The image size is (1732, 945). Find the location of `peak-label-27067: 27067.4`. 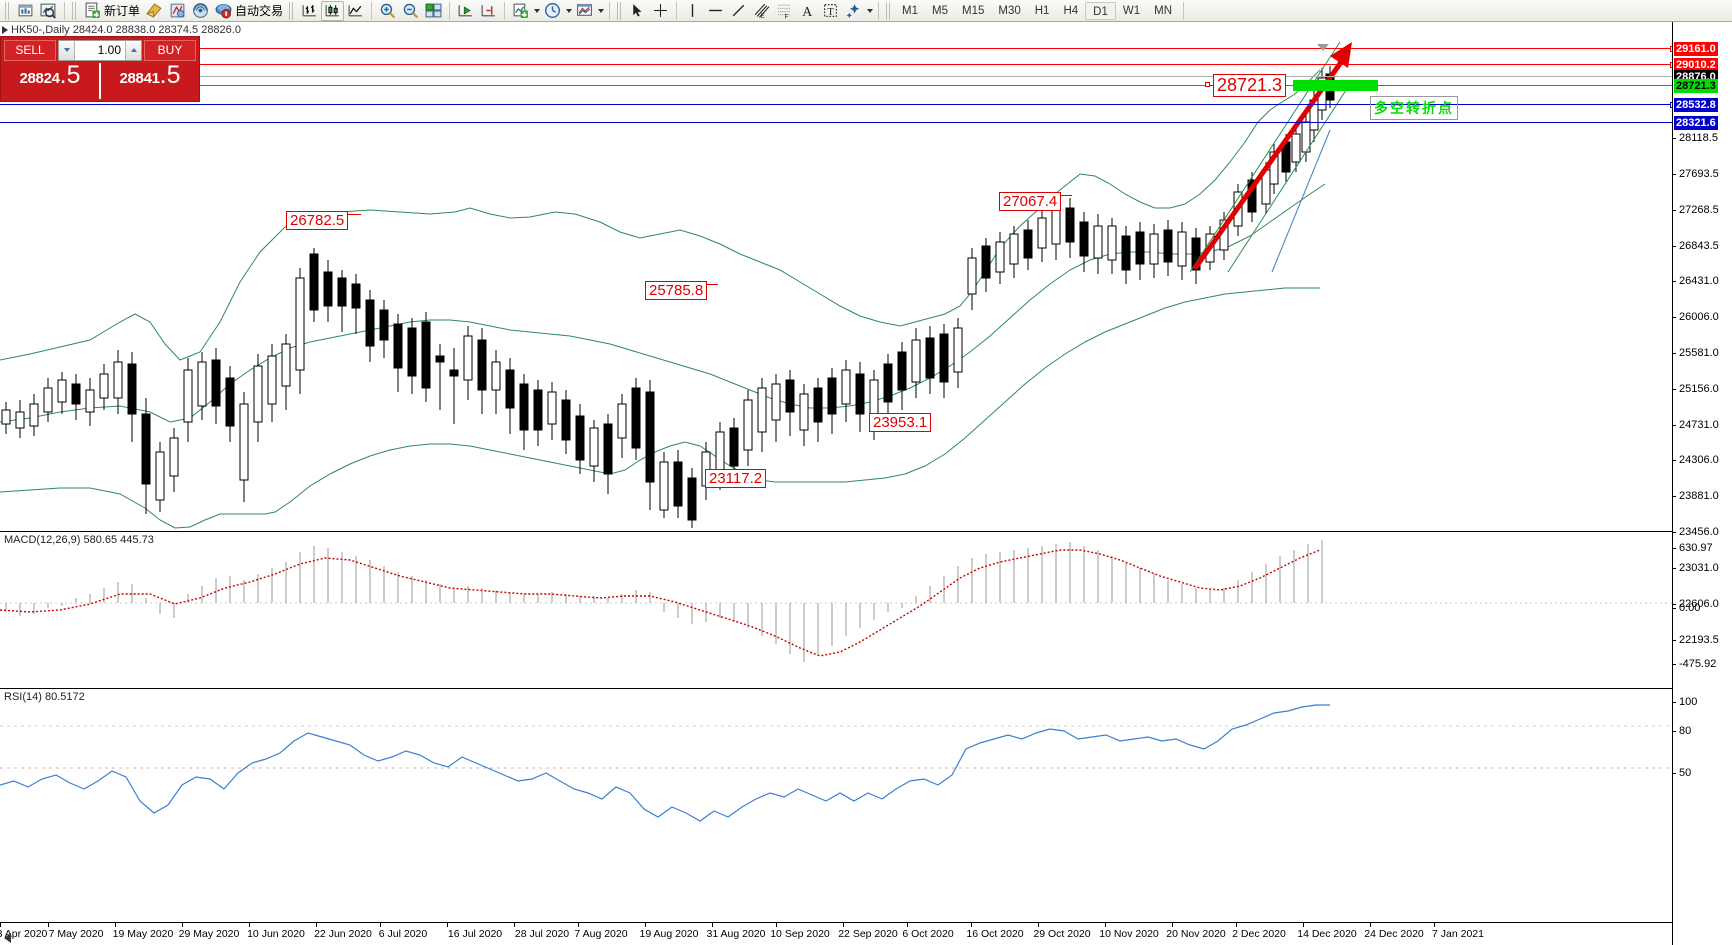

peak-label-27067: 27067.4 is located at coordinates (1030, 201).